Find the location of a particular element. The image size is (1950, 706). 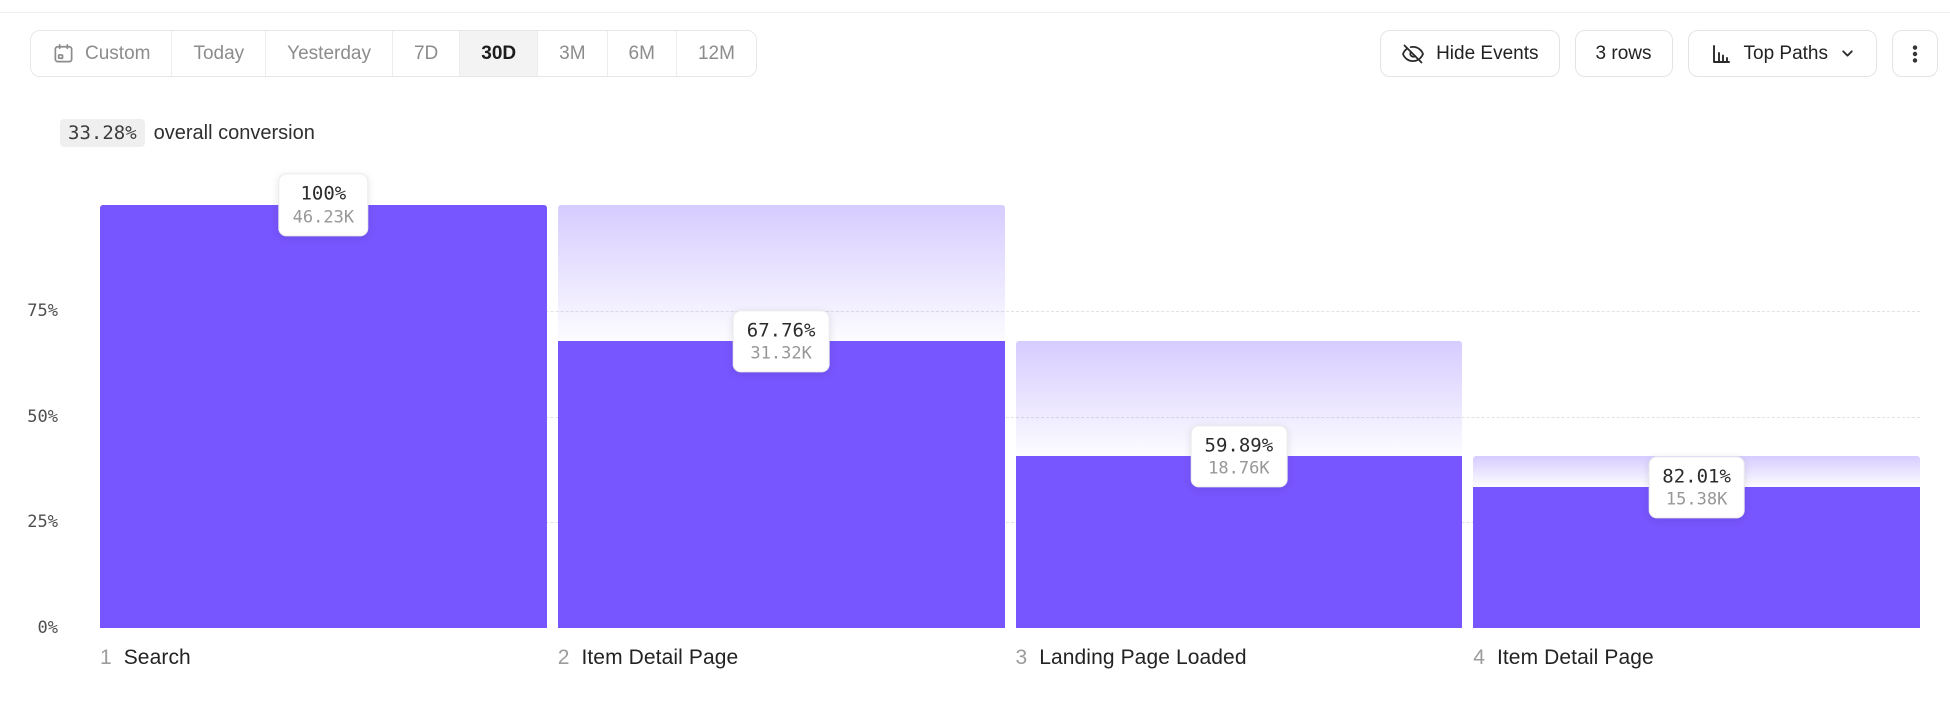

date-range-label: Today is located at coordinates (219, 53).